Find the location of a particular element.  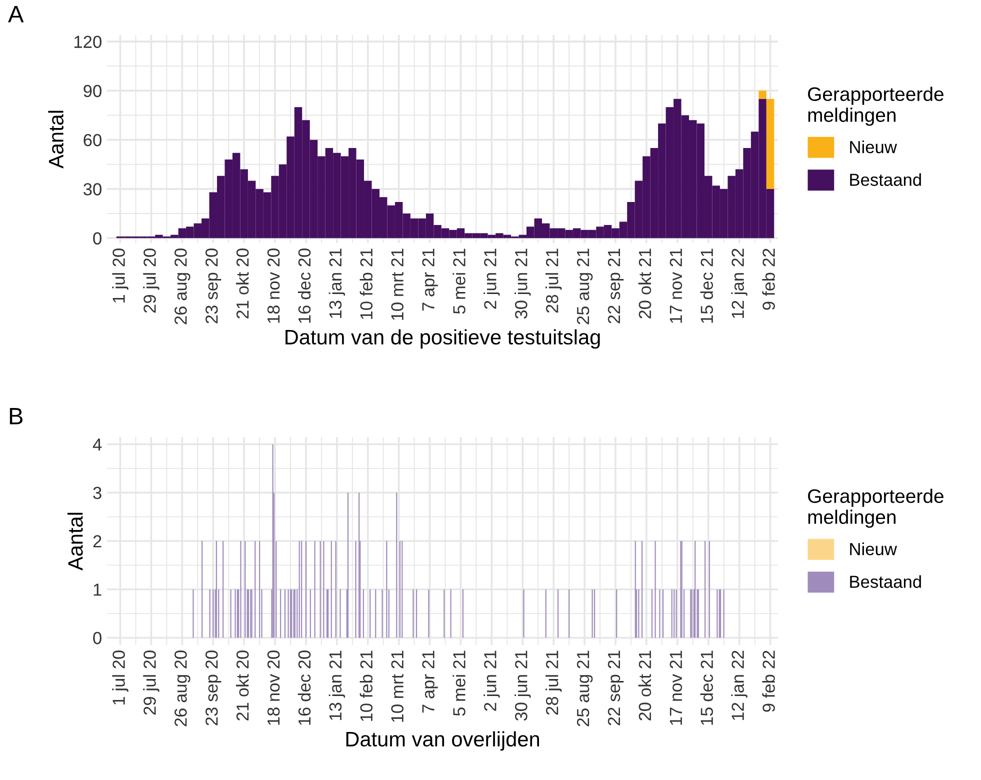

y-tick-label: 4 is located at coordinates (97, 444).